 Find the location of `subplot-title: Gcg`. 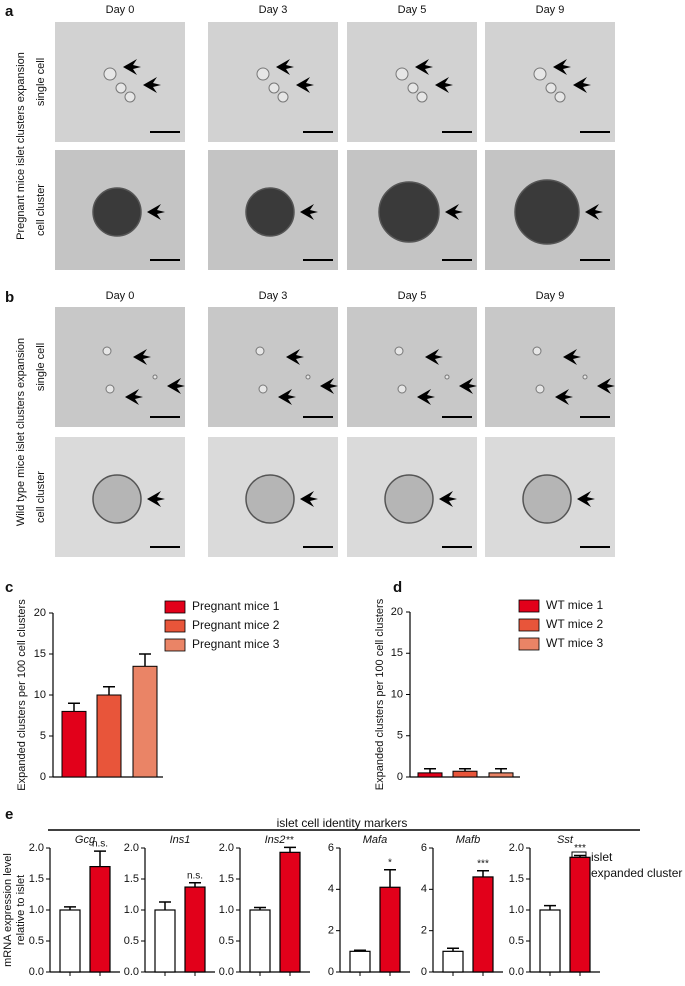

subplot-title: Gcg is located at coordinates (85, 840).